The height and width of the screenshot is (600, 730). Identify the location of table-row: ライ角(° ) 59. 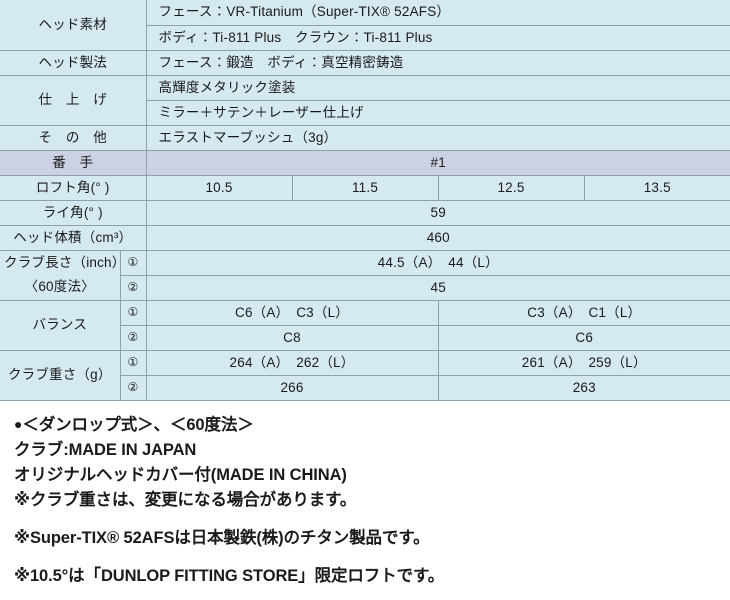
(365, 213).